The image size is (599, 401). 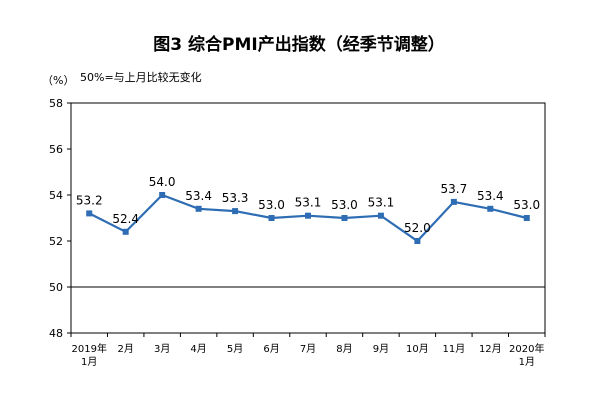 What do you see at coordinates (89, 200) in the screenshot?
I see `data-label: 53.2` at bounding box center [89, 200].